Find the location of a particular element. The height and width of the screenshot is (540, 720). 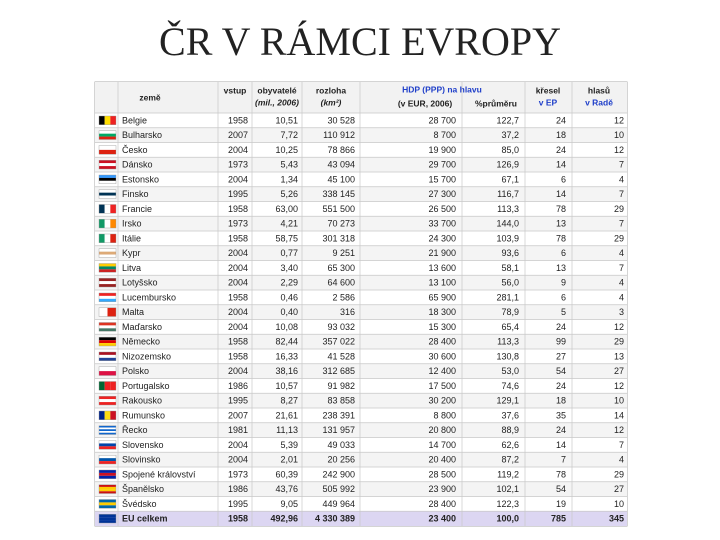

cell: 26 500 is located at coordinates (442, 209).